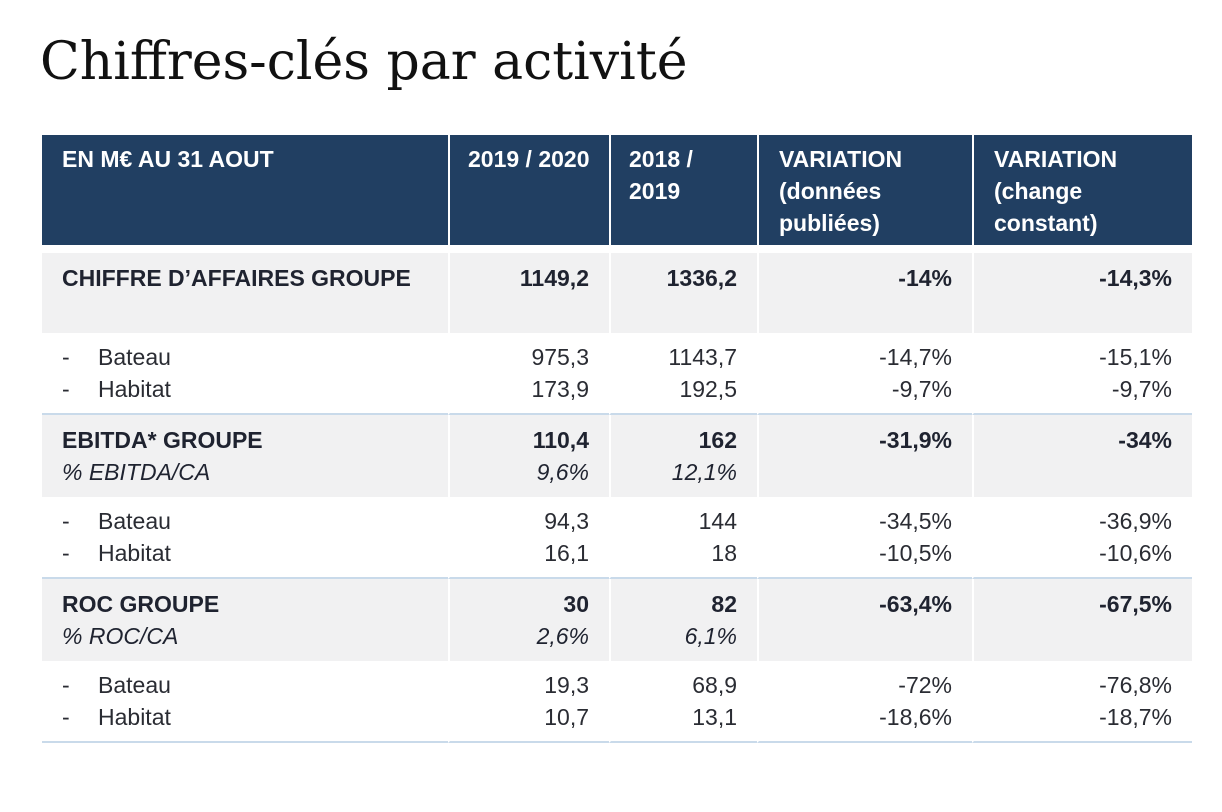 This screenshot has width=1222, height=812. Describe the element at coordinates (683, 702) in the screenshot. I see `detail-values-2018-2019: 68,9 13,1` at that location.